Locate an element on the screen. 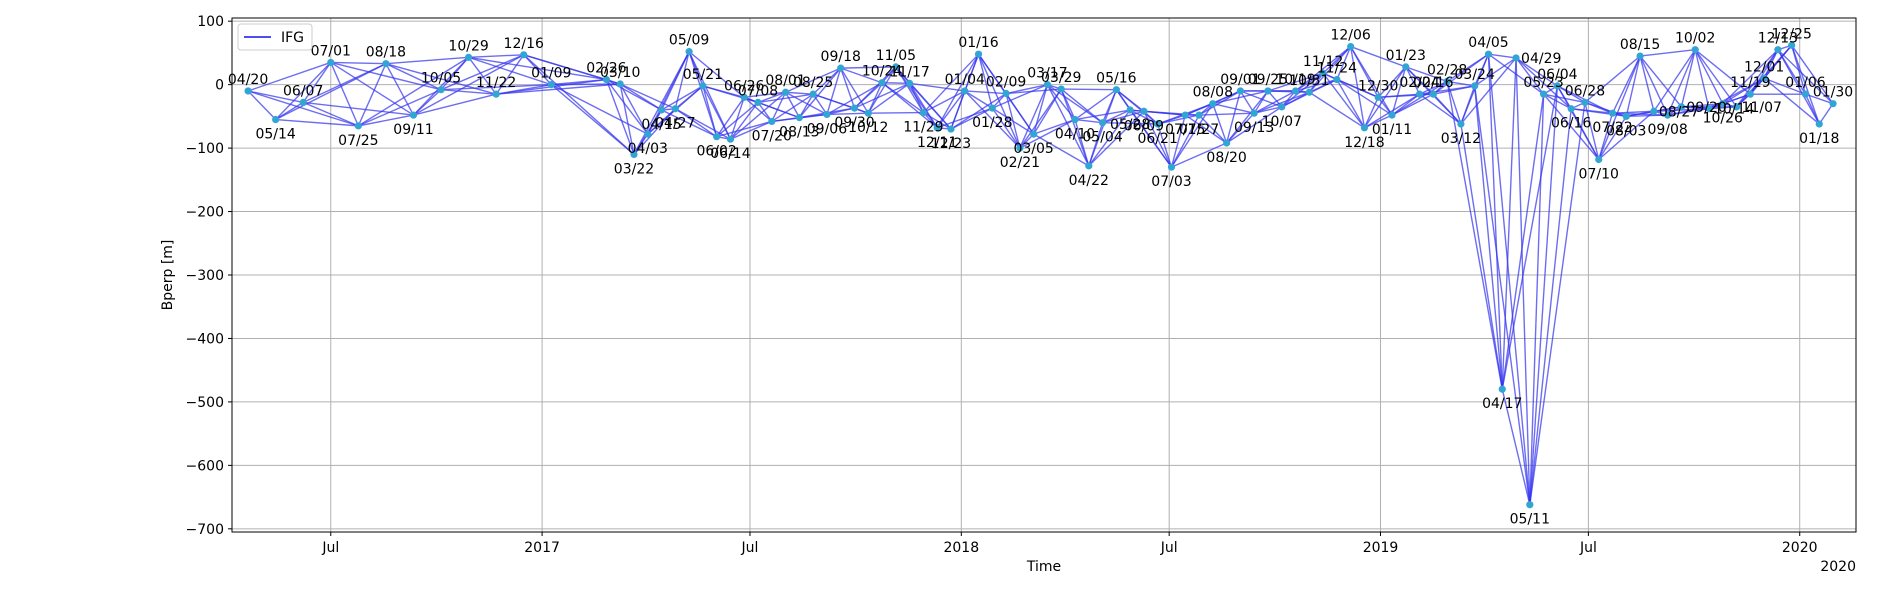  acquisition-date-label: 09/13 is located at coordinates (1254, 128).